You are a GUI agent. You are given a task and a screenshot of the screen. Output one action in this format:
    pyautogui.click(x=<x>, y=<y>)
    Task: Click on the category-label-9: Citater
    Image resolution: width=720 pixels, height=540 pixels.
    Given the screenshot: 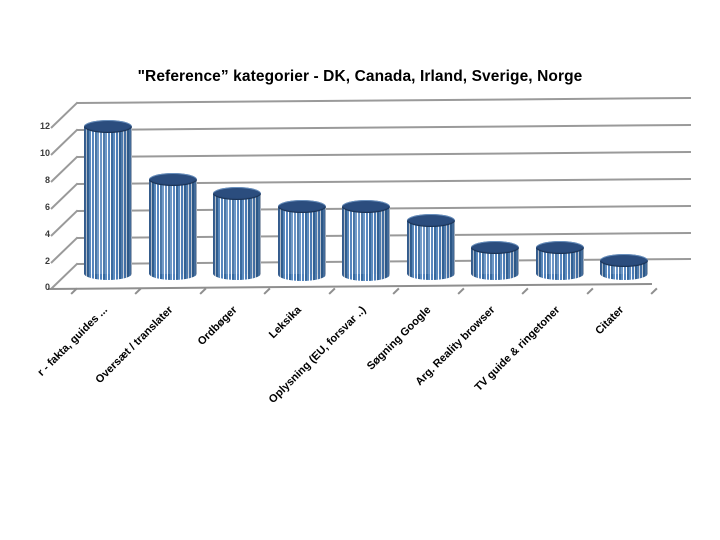 What is the action you would take?
    pyautogui.click(x=610, y=321)
    